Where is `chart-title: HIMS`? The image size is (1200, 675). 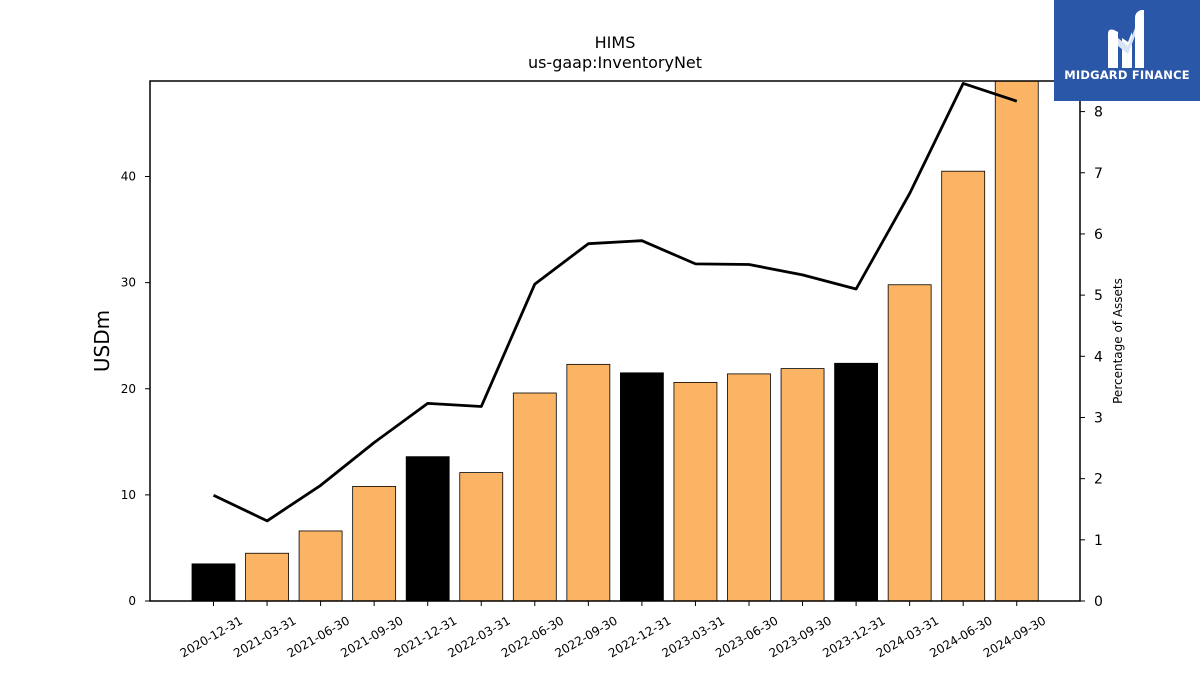 chart-title: HIMS is located at coordinates (615, 42).